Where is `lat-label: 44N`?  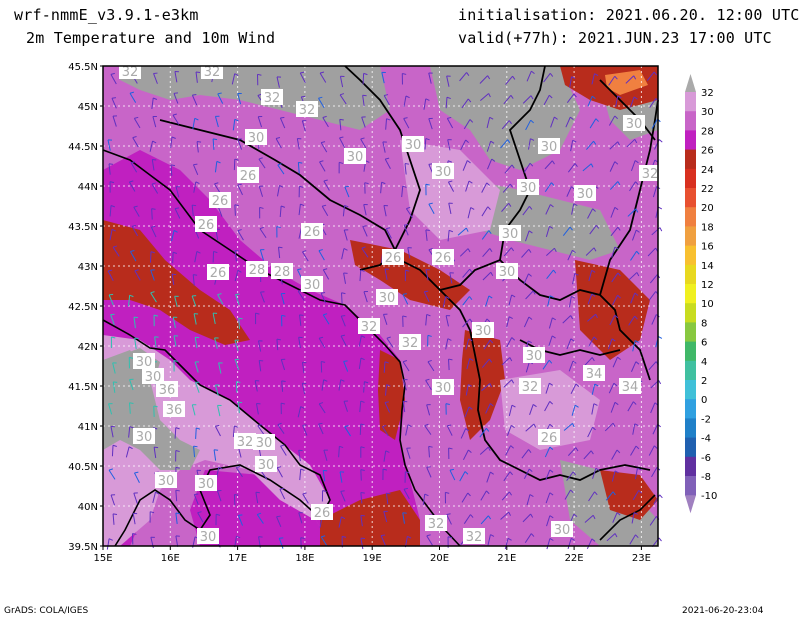 lat-label: 44N is located at coordinates (88, 187).